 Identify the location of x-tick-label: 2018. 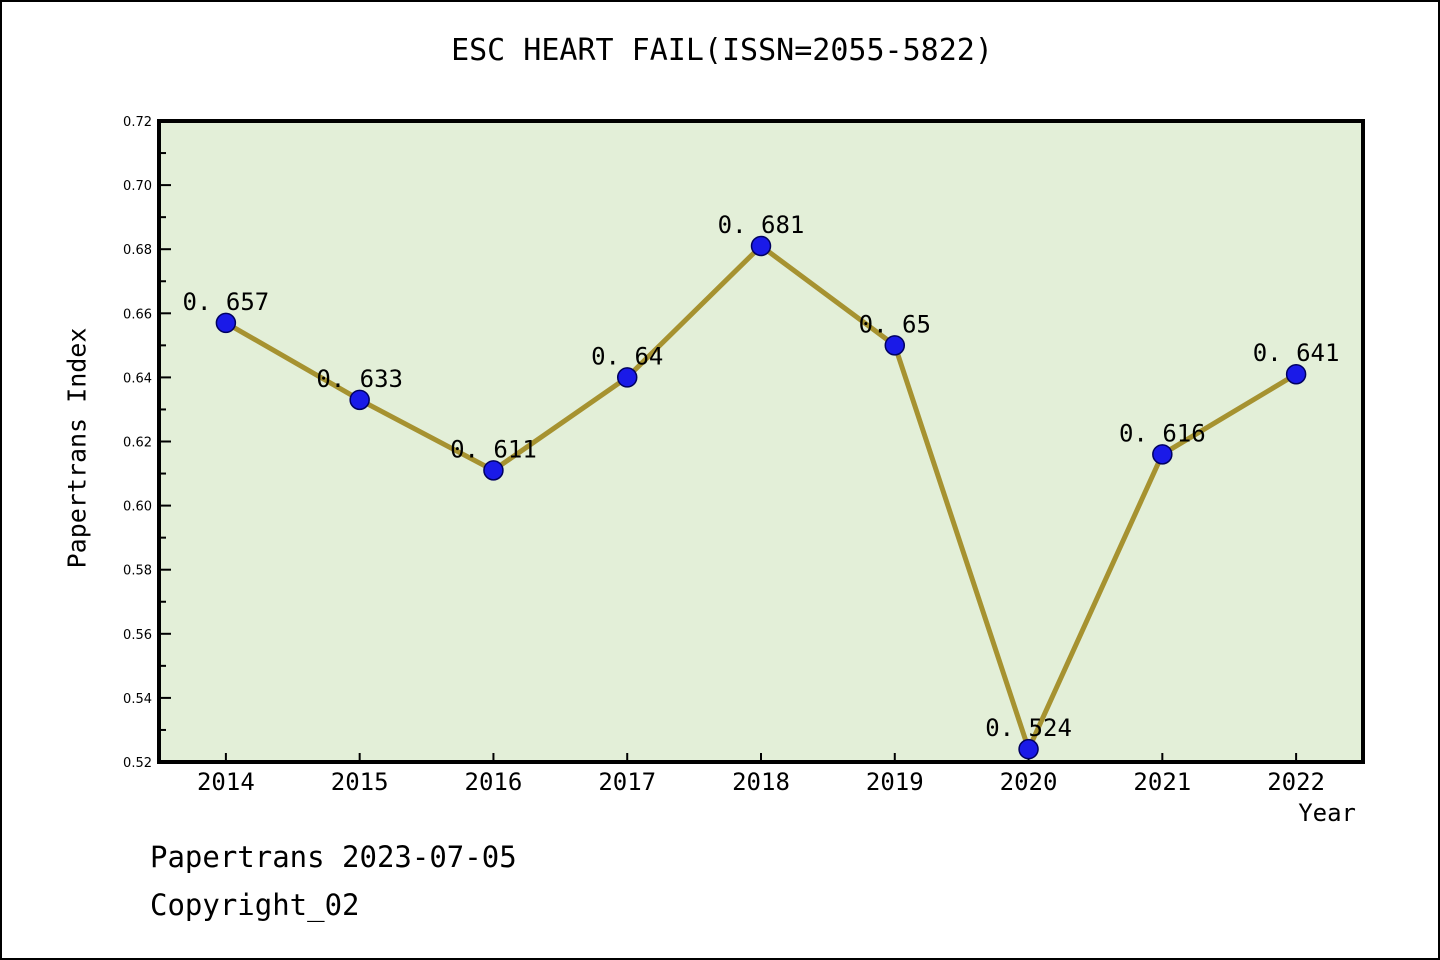
(761, 782).